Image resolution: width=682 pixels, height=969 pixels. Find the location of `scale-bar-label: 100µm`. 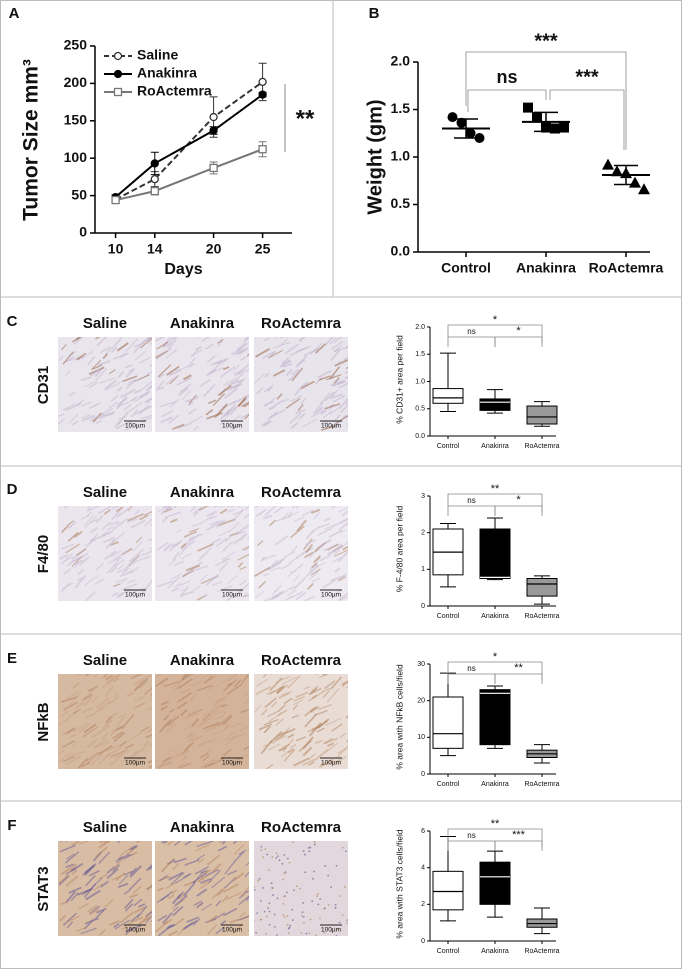

scale-bar-label: 100µm is located at coordinates (135, 930).